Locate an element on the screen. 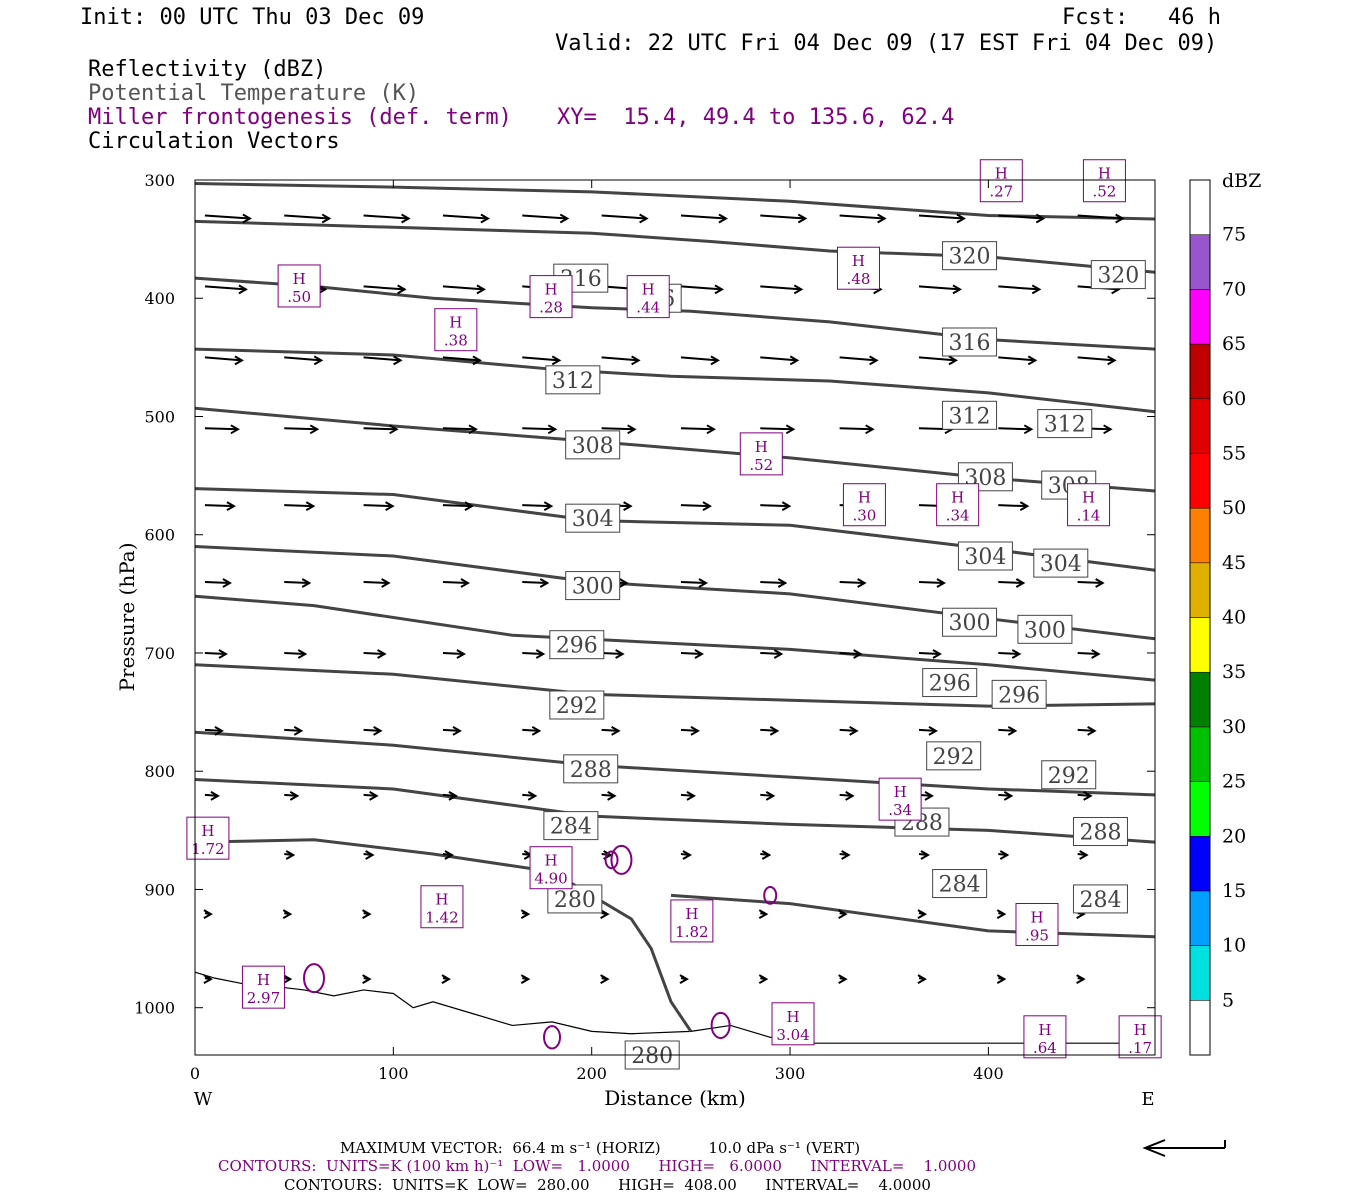  reference-vector is located at coordinates (1184, 1148).